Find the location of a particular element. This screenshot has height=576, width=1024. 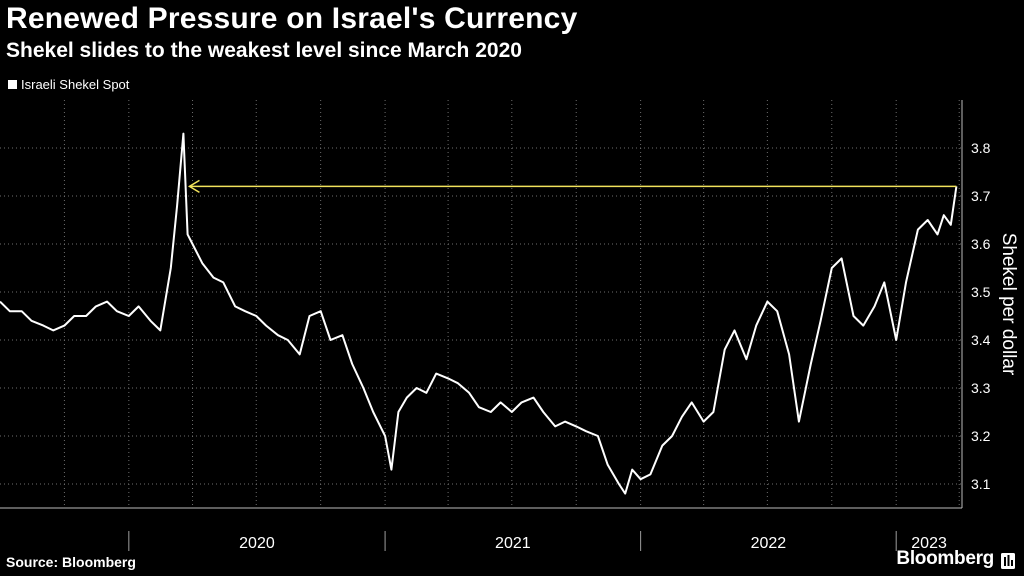

y-tick-label: 3.5 is located at coordinates (981, 292).